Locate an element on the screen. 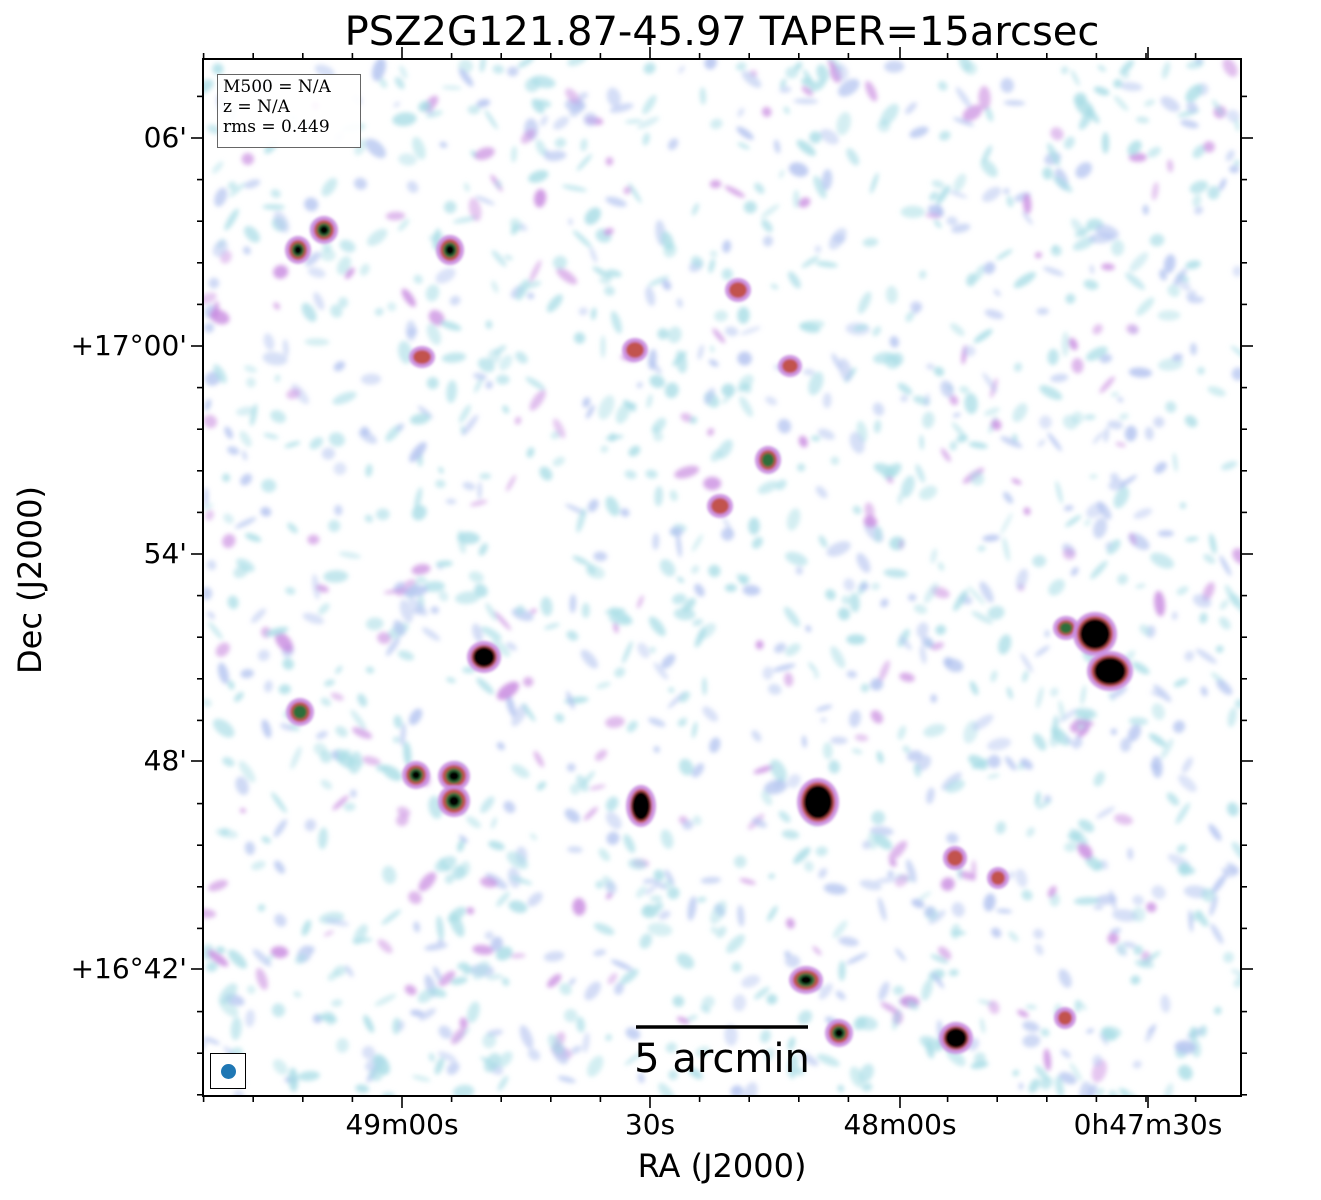 The width and height of the screenshot is (1321, 1200). info-box: M500 = N/A z = N/A rms = 0.449 is located at coordinates (289, 111).